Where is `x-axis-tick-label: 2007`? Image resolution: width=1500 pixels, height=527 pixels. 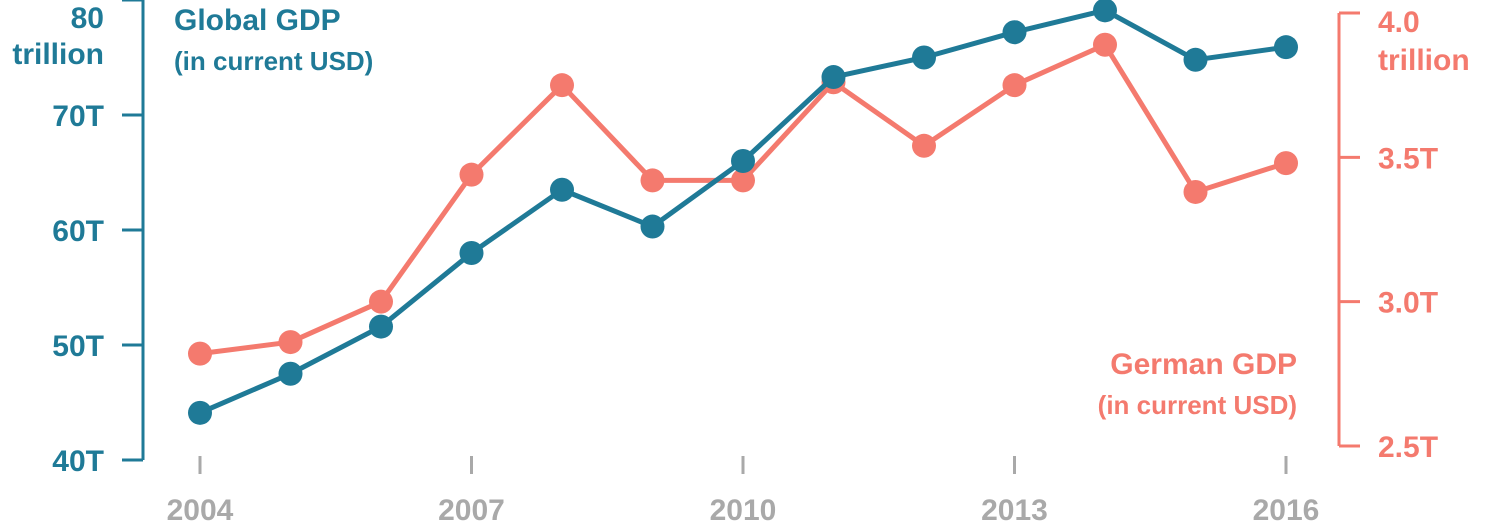 x-axis-tick-label: 2007 is located at coordinates (471, 510).